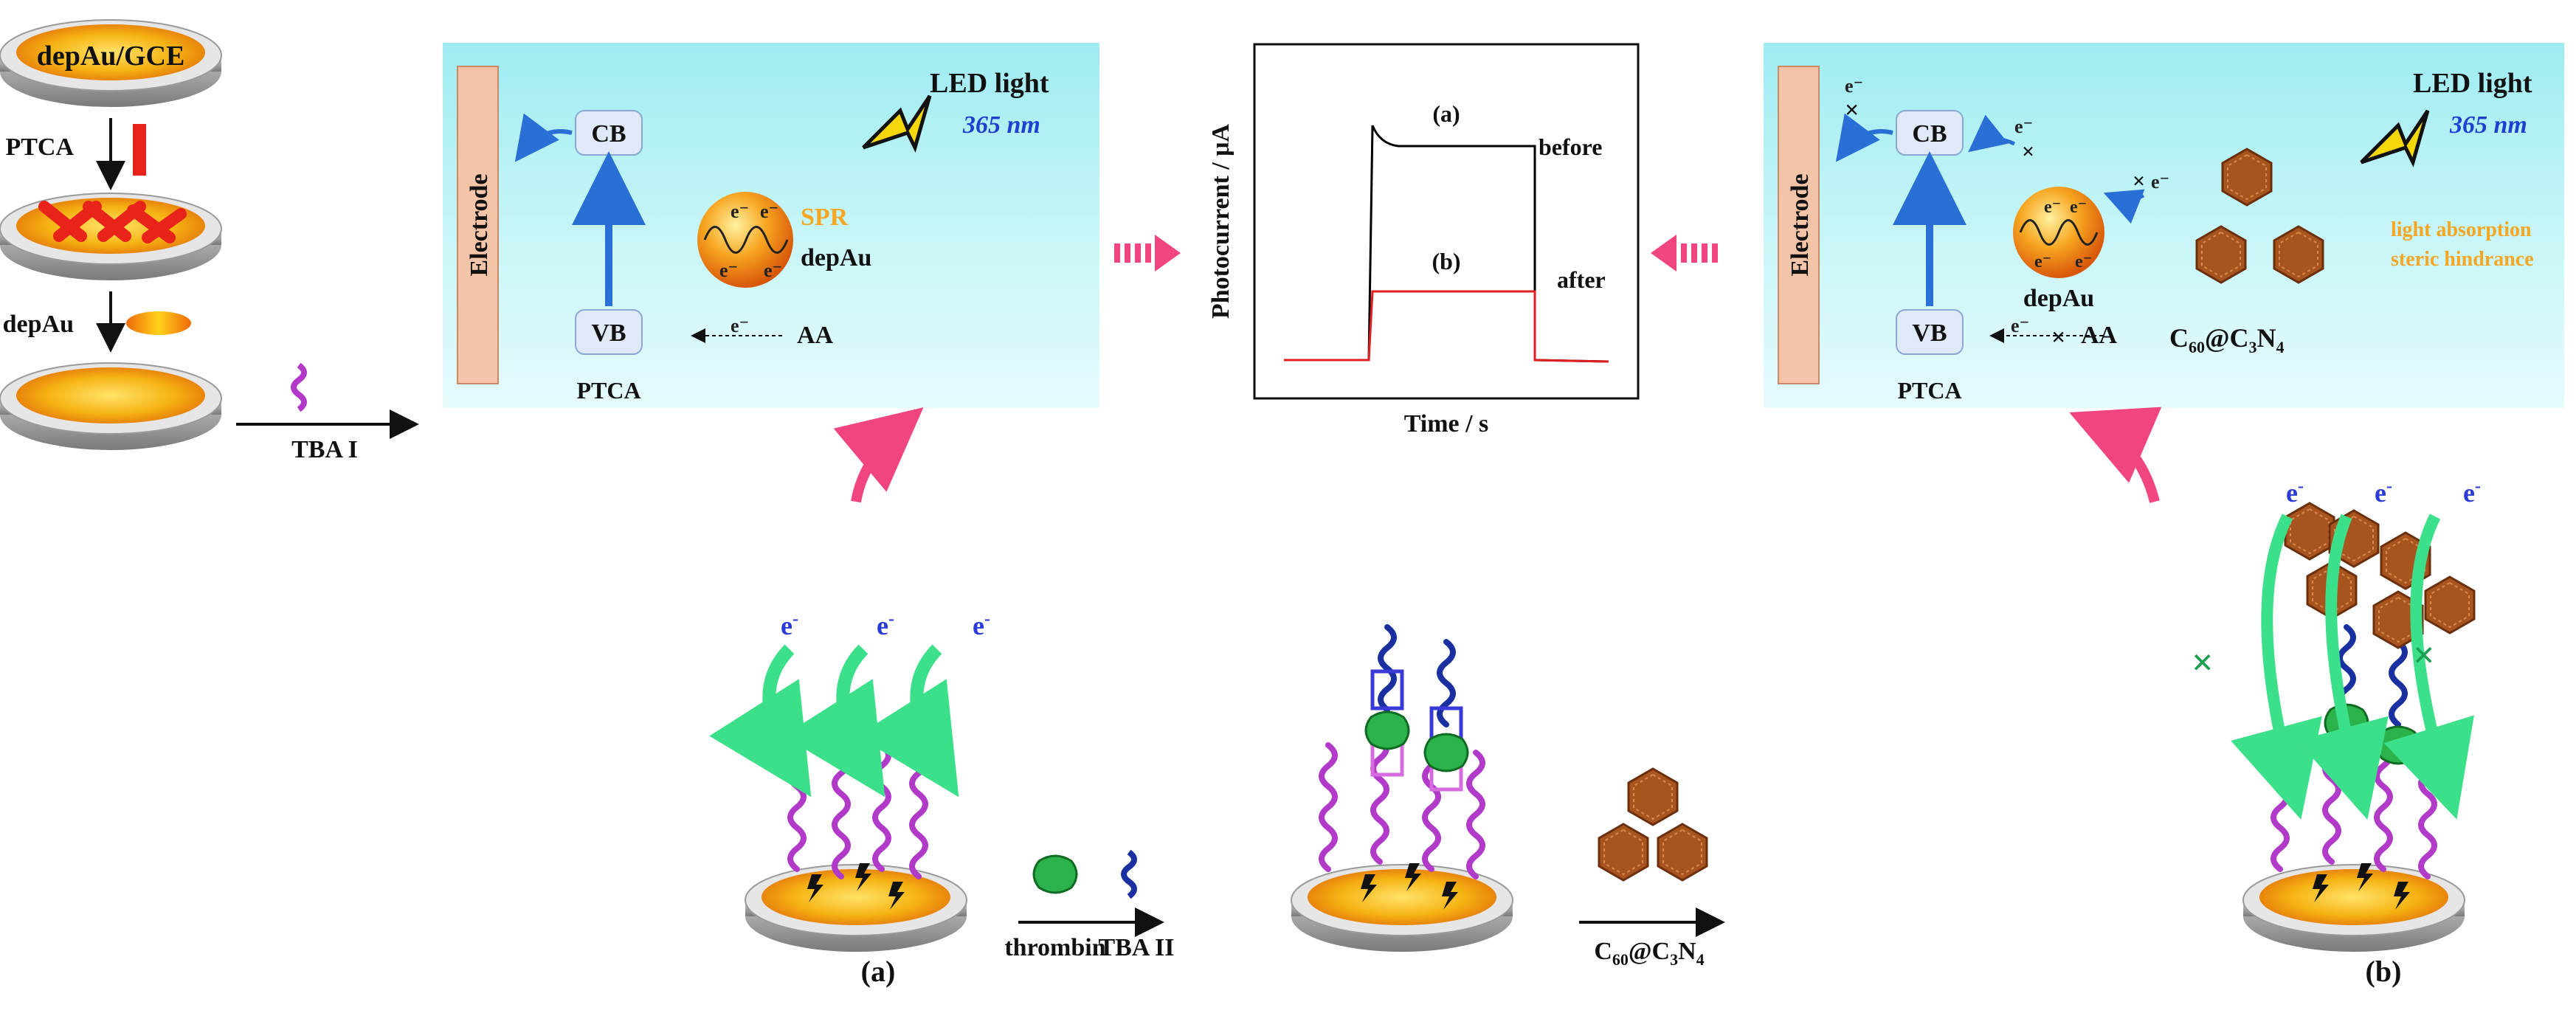 The height and width of the screenshot is (1027, 2576). What do you see at coordinates (1446, 261) in the screenshot?
I see `series-b-label: (b)` at bounding box center [1446, 261].